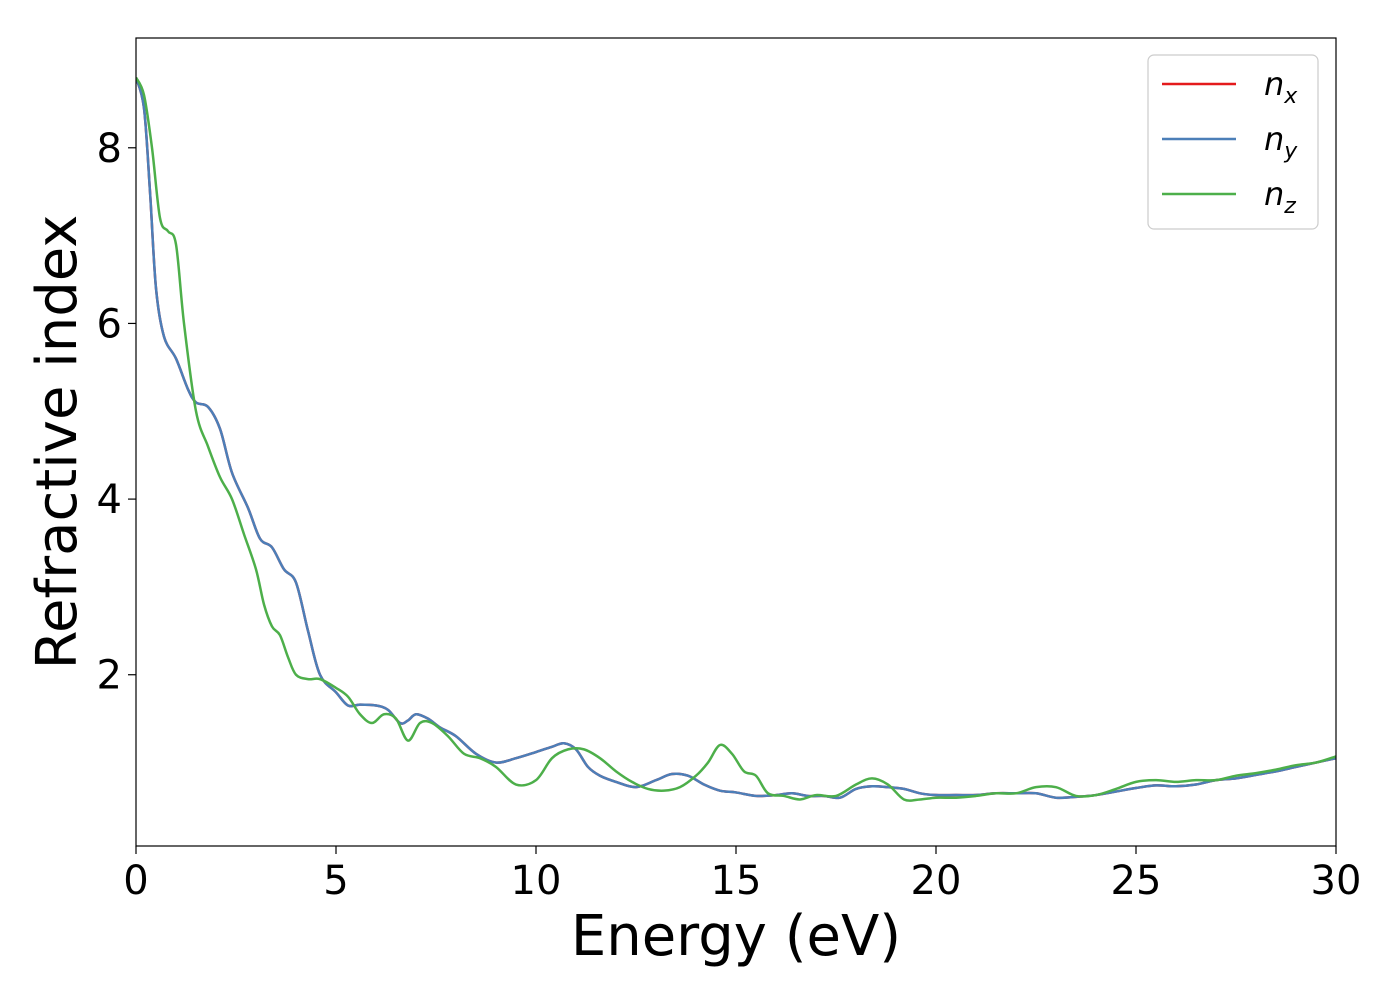  I want to click on x-tick-label: 30, so click(1336, 881).